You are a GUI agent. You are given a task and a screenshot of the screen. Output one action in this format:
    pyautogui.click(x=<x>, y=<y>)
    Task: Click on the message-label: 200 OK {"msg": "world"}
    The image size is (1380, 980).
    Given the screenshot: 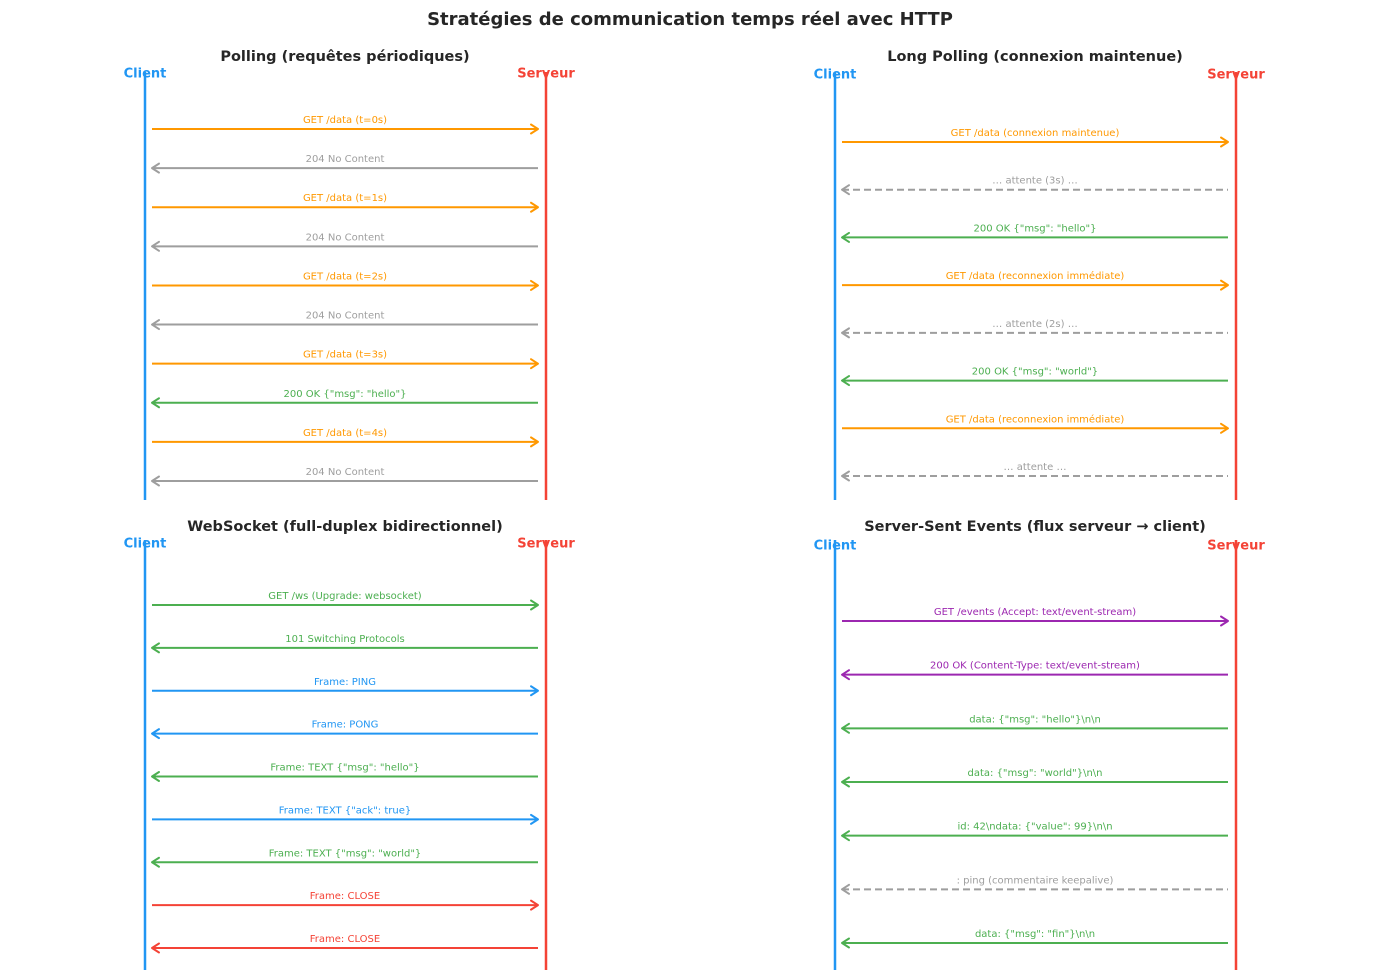 What is the action you would take?
    pyautogui.click(x=1035, y=372)
    